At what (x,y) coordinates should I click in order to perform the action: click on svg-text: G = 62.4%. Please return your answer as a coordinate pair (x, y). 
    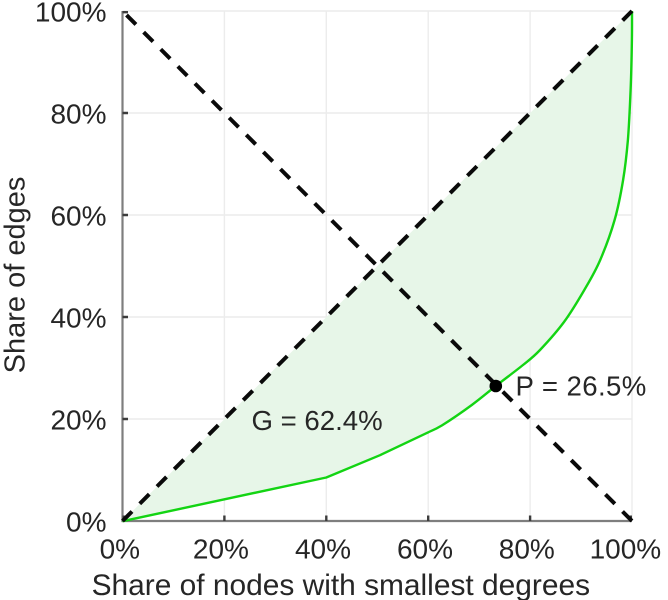
    Looking at the image, I should click on (317, 420).